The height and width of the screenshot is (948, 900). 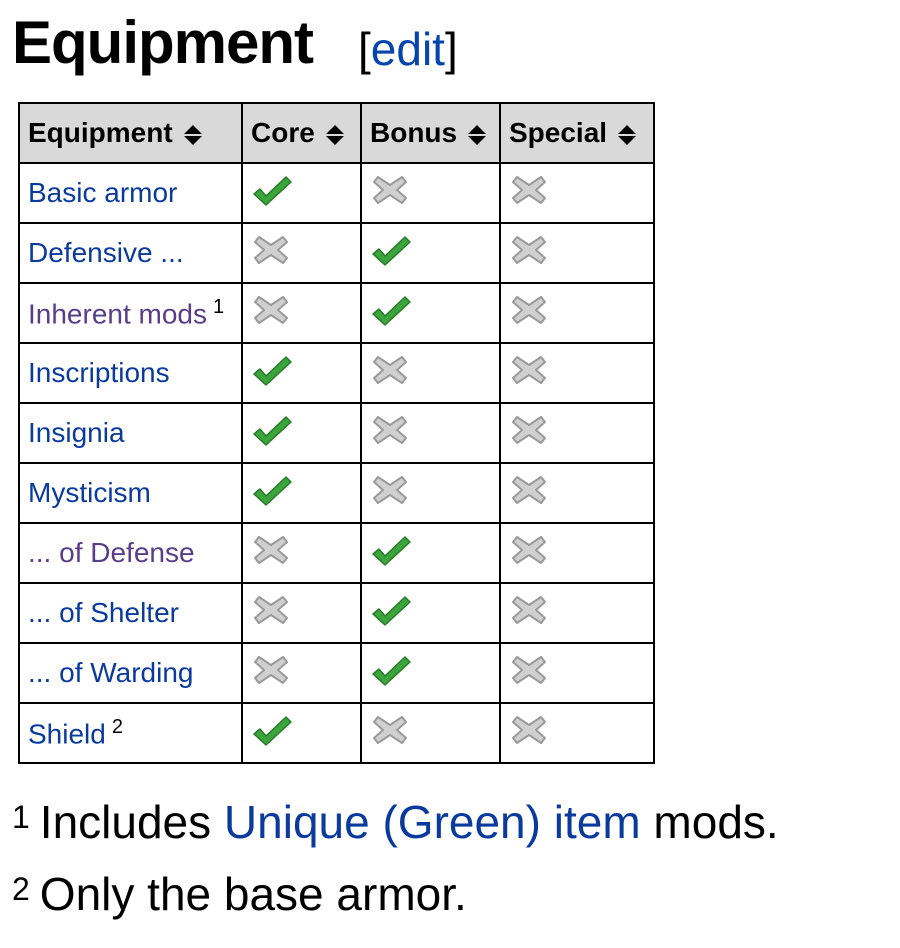 What do you see at coordinates (21, 816) in the screenshot?
I see `footnote-mark: 1` at bounding box center [21, 816].